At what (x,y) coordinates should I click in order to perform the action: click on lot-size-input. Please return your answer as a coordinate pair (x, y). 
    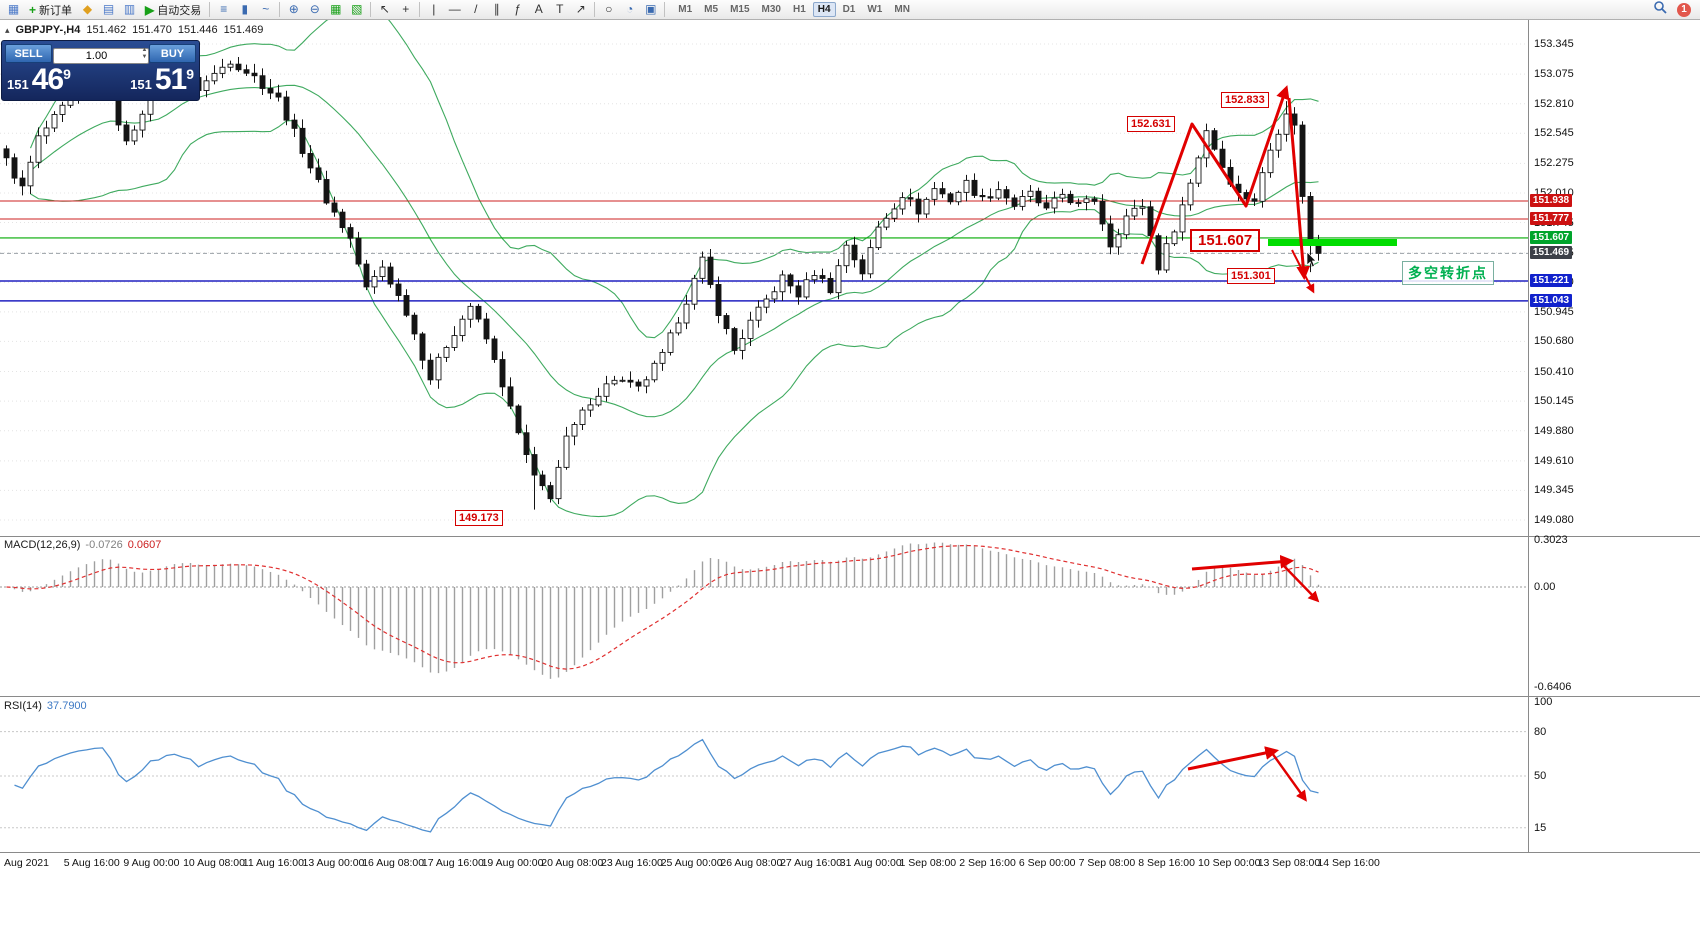
    Looking at the image, I should click on (100, 55).